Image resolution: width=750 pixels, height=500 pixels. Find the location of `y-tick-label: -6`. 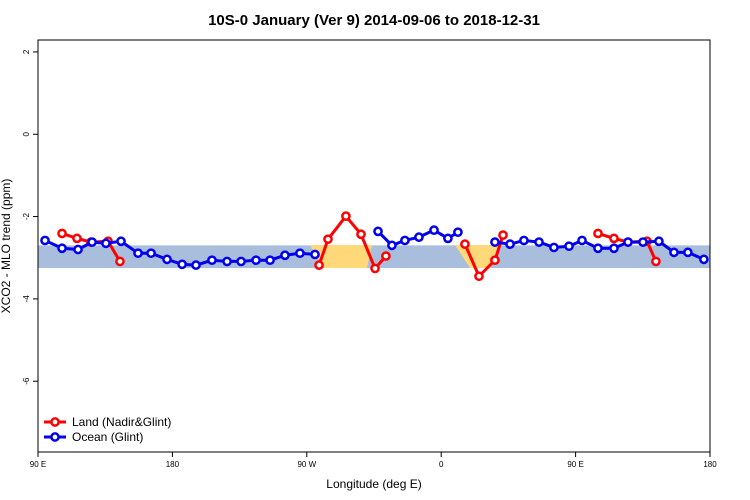

y-tick-label: -6 is located at coordinates (26, 381).